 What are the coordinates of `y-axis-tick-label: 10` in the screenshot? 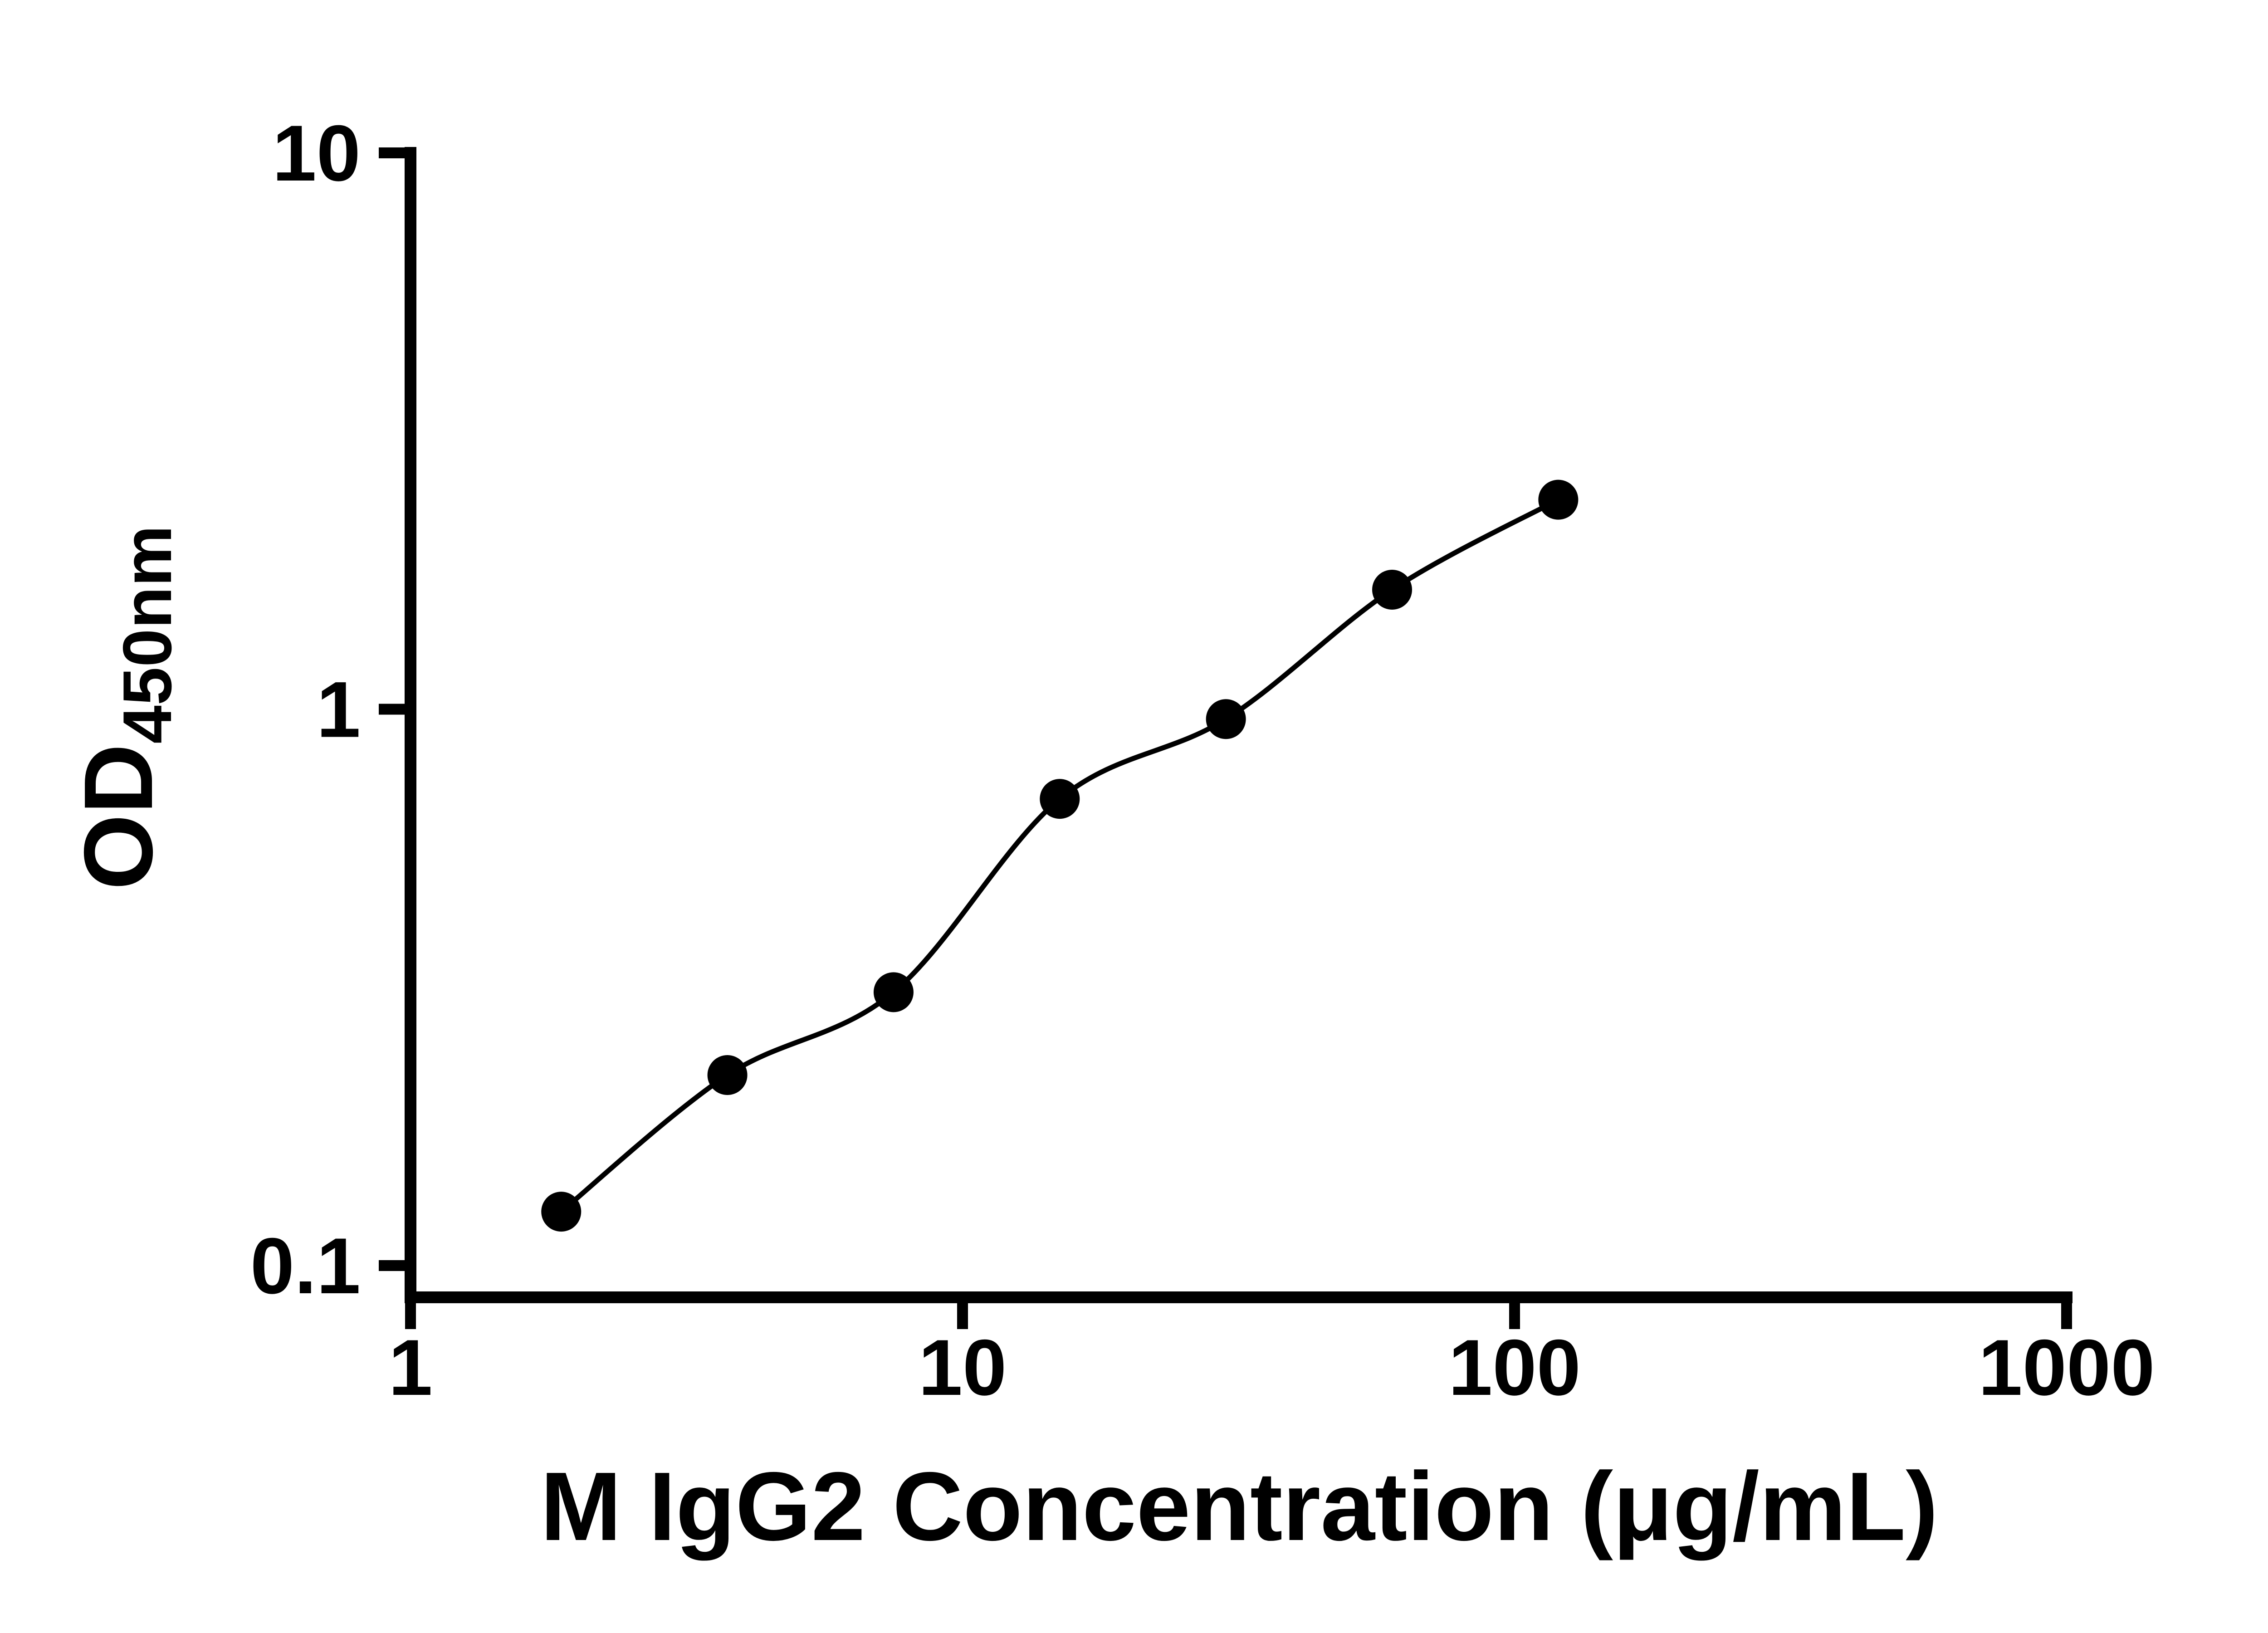 It's located at (317, 153).